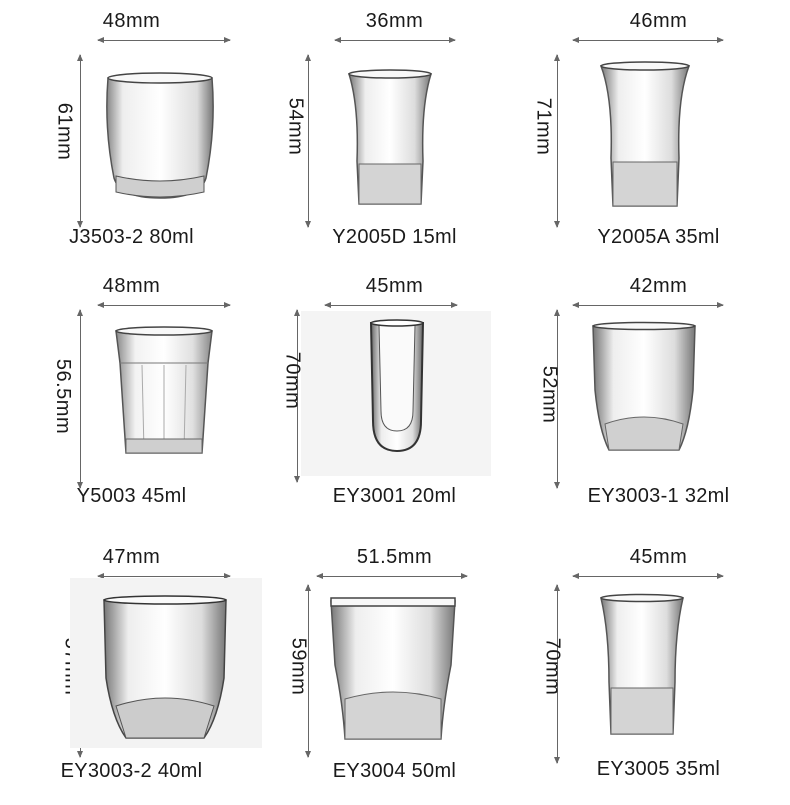  What do you see at coordinates (658, 769) in the screenshot?
I see `model-label: EY3005 35ml` at bounding box center [658, 769].